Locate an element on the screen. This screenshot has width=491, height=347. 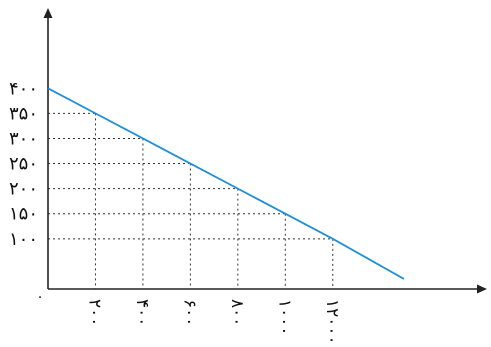
x-tick-label-4: ۸۰۰ is located at coordinates (237, 312).